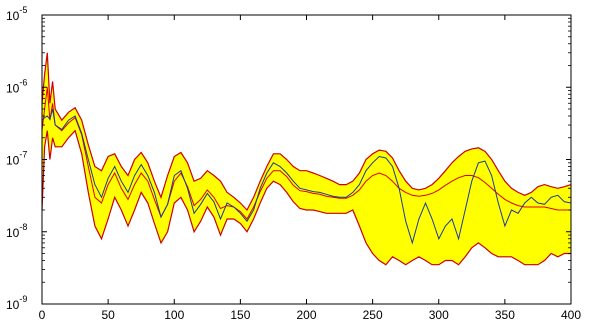  Describe the element at coordinates (23, 227) in the screenshot. I see `y-tick-exponent: -8` at that location.